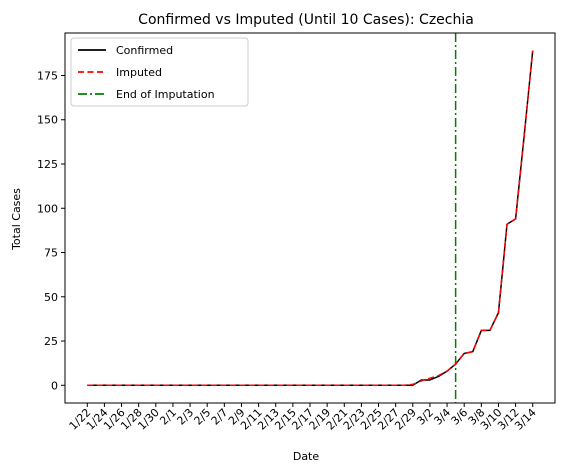 The height and width of the screenshot is (473, 571). I want to click on legend: Confirmed Imputed End of Imputation, so click(159, 72).